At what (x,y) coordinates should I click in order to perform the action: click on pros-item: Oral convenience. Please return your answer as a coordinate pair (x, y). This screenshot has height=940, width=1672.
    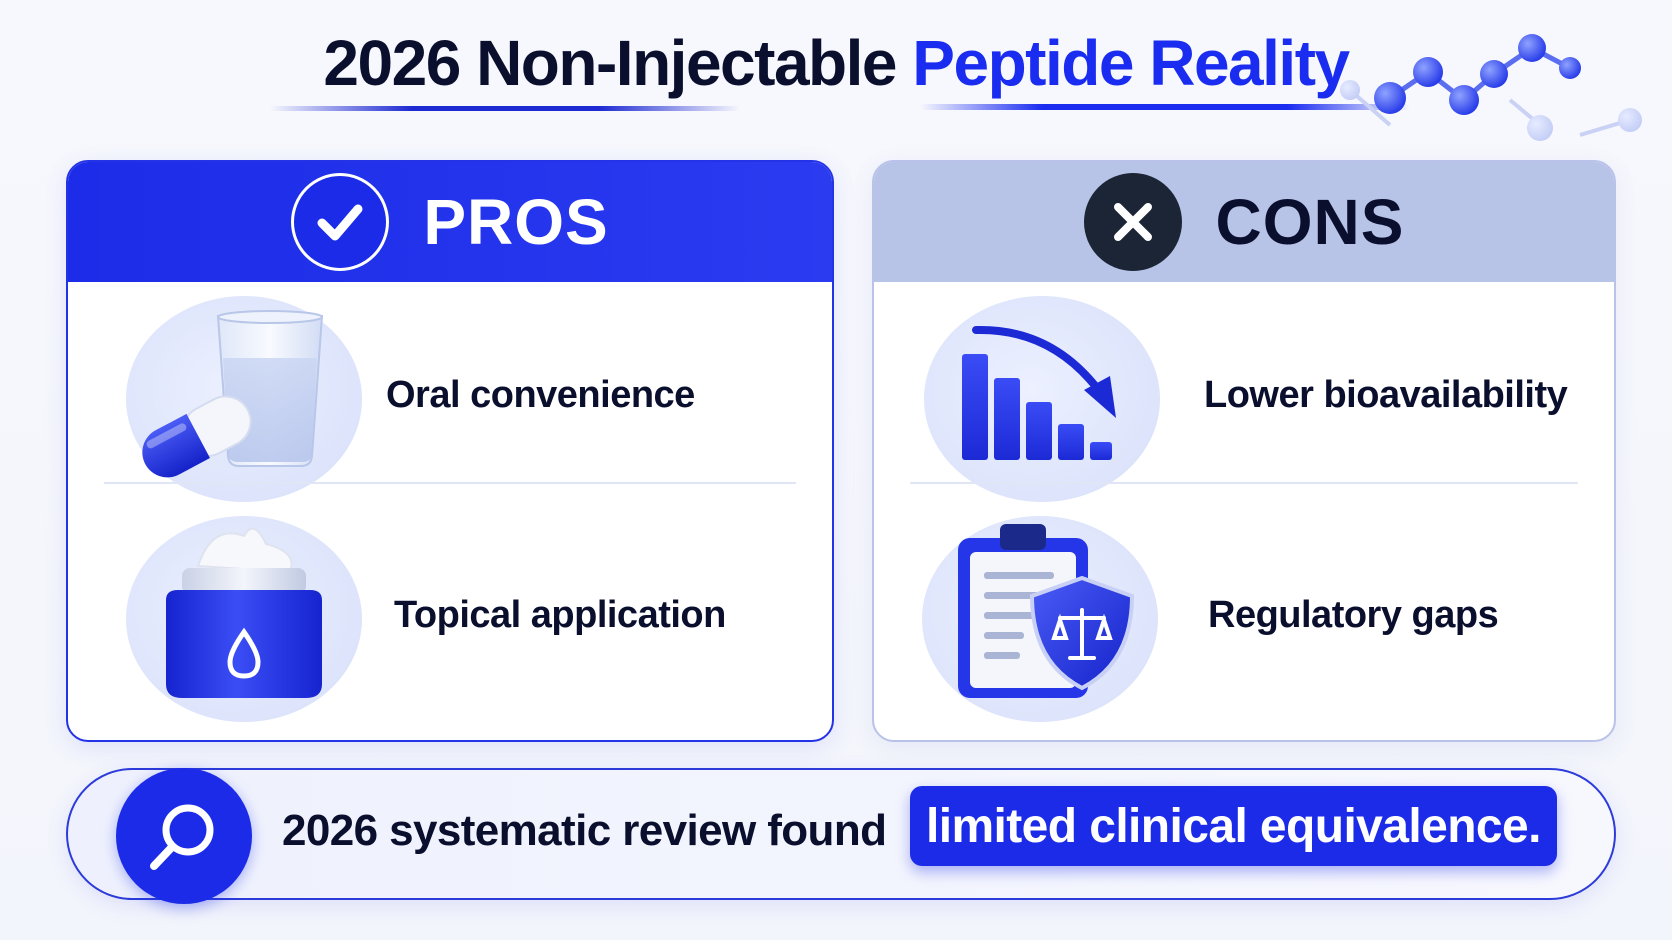
    Looking at the image, I should click on (450, 394).